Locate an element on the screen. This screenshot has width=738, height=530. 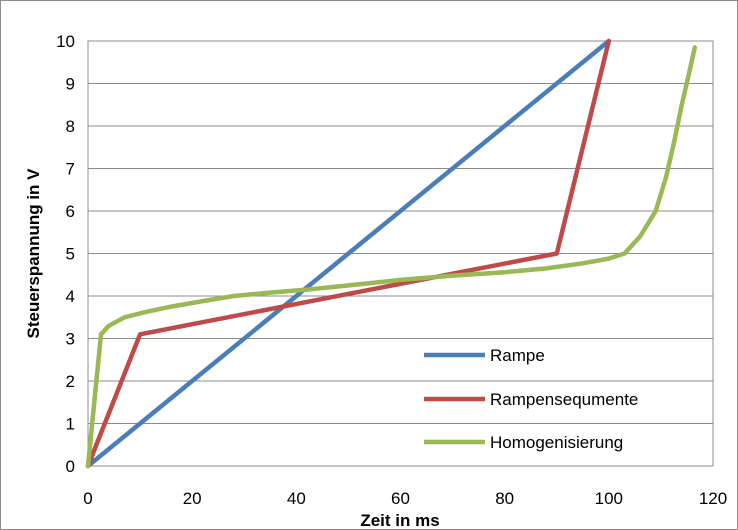
y-tick-label: 7 is located at coordinates (70, 169).